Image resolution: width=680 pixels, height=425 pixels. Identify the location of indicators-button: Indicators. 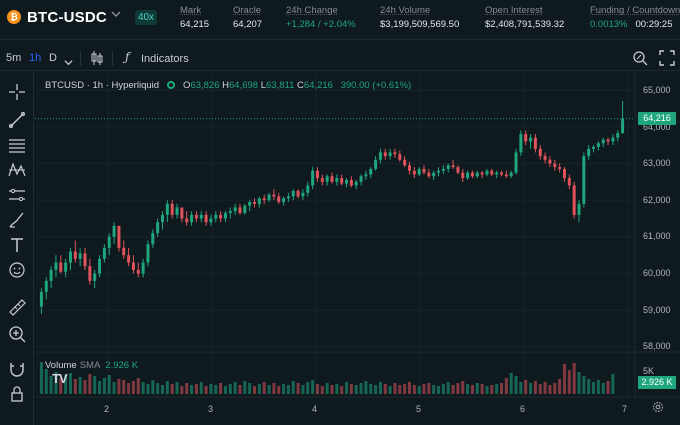
(165, 59).